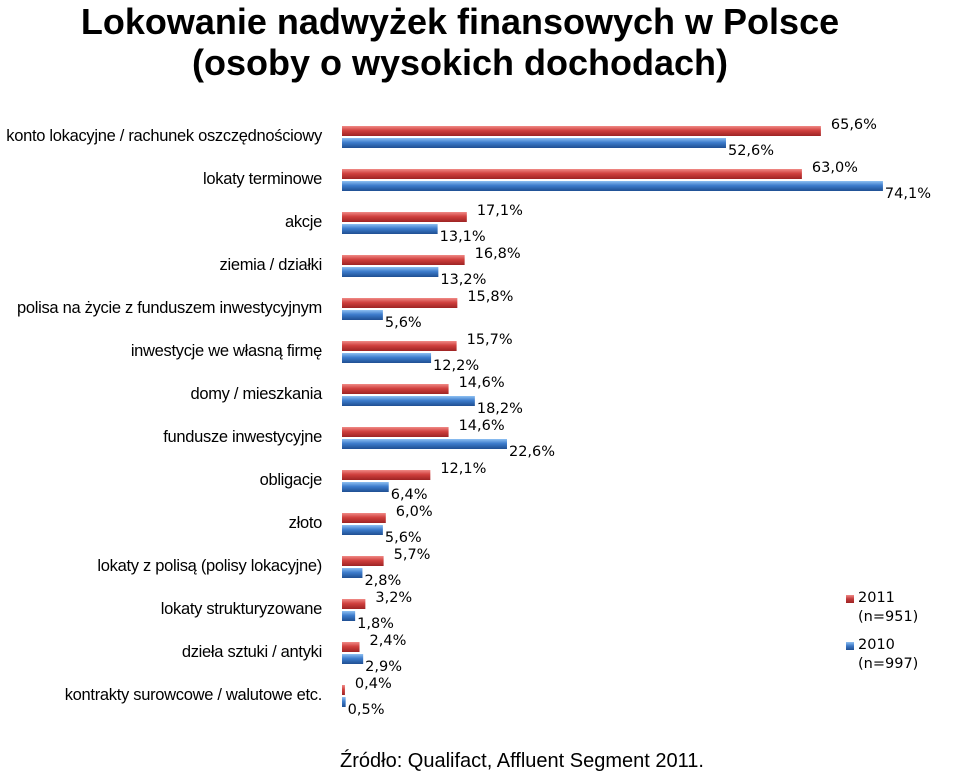  I want to click on legend-entry-2010: 2010 (n=997), so click(888, 655).